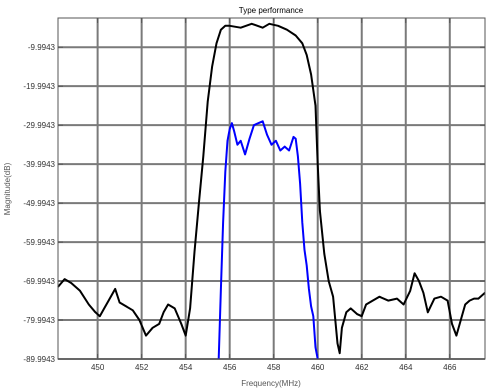 Image resolution: width=486 pixels, height=390 pixels. I want to click on y-tick-label: -29.9943, so click(39, 125).